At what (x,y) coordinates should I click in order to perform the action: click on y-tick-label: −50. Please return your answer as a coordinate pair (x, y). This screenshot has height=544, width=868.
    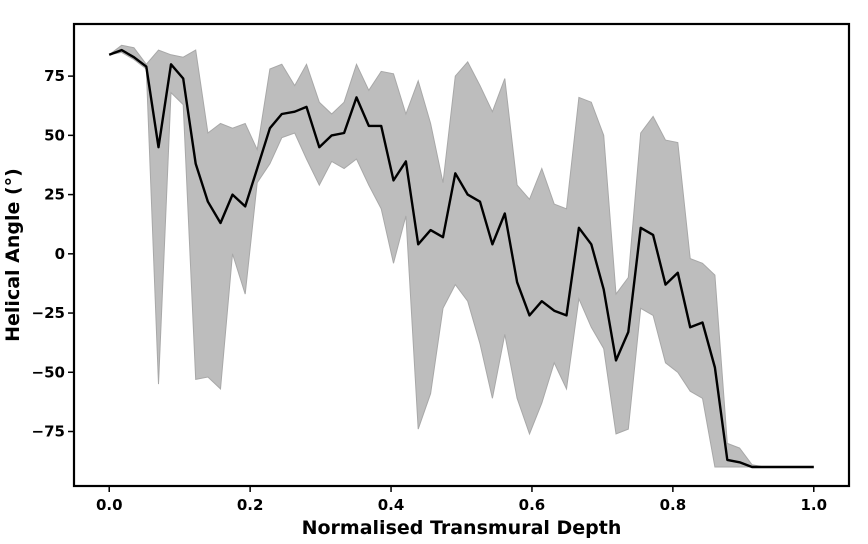
    Looking at the image, I should click on (48, 372).